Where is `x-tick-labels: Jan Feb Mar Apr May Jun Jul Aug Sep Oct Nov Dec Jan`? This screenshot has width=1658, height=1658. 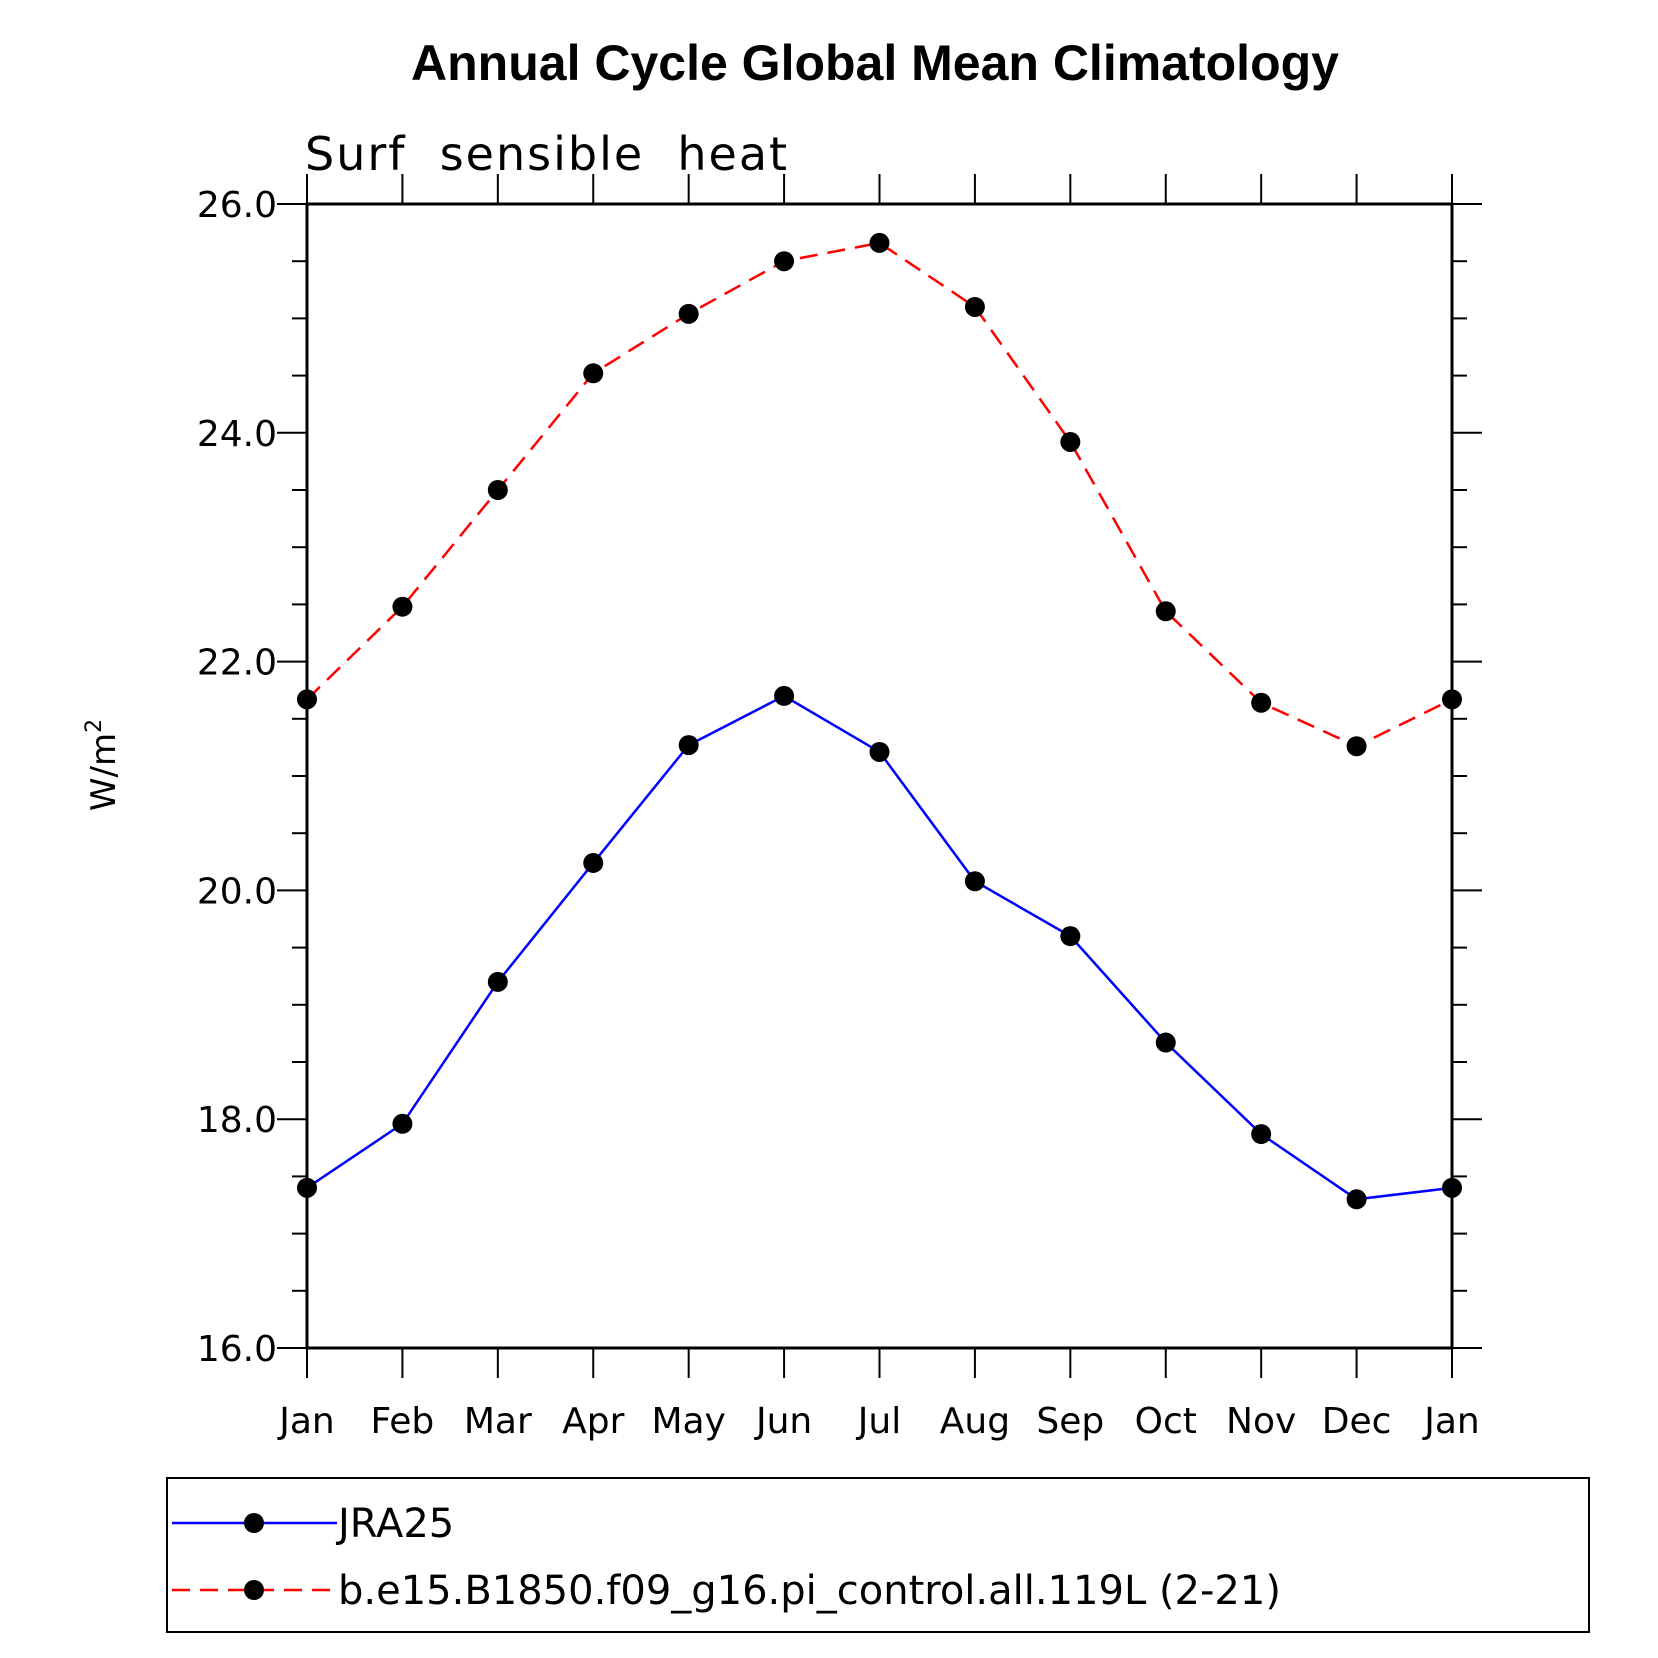 x-tick-labels: Jan Feb Mar Apr May Jun Jul Aug Sep Oct Nov Dec Jan is located at coordinates (878, 1421).